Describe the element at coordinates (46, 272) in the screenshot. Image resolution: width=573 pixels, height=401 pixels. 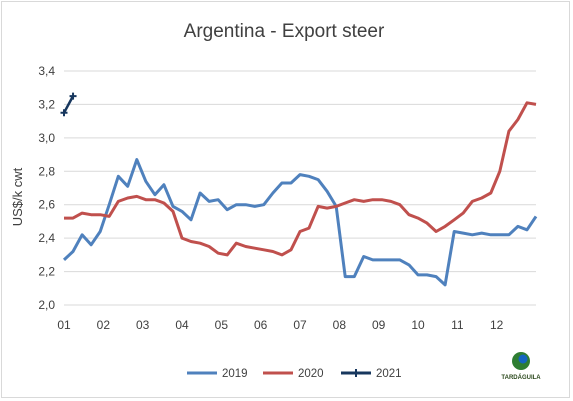
I see `y-tick-label: 2,2` at that location.